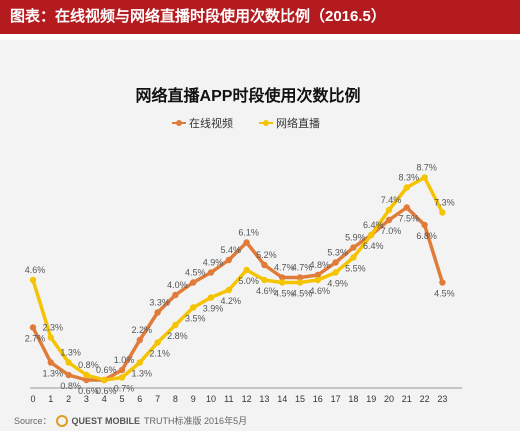 The height and width of the screenshot is (431, 520). Describe the element at coordinates (284, 268) in the screenshot. I see `data-label-video-14: 4.7%` at that location.